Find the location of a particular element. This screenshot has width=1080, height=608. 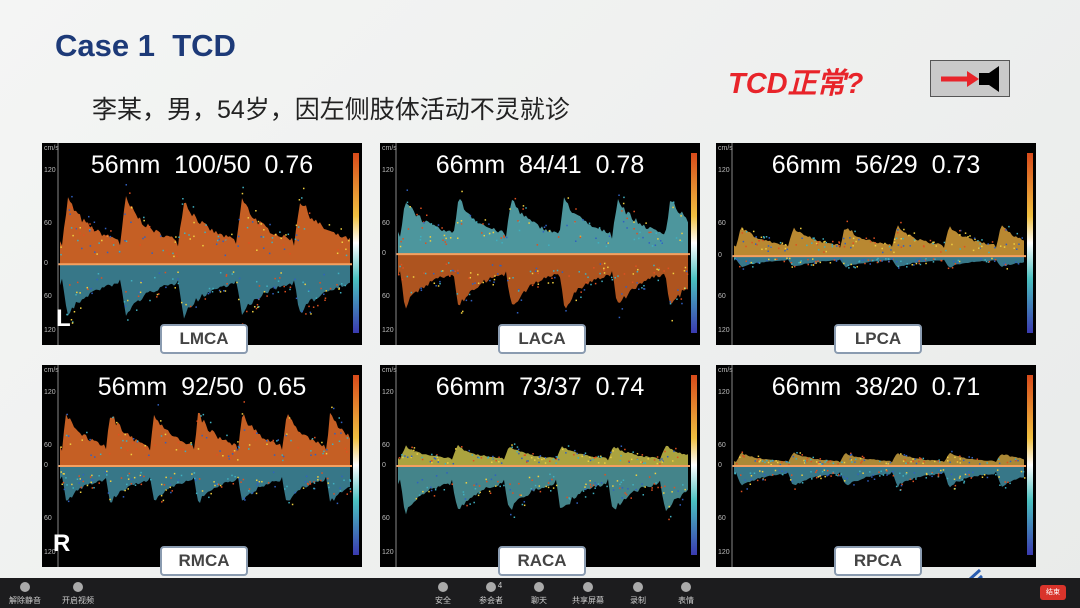

axis-tick-label: 0 is located at coordinates (720, 465).